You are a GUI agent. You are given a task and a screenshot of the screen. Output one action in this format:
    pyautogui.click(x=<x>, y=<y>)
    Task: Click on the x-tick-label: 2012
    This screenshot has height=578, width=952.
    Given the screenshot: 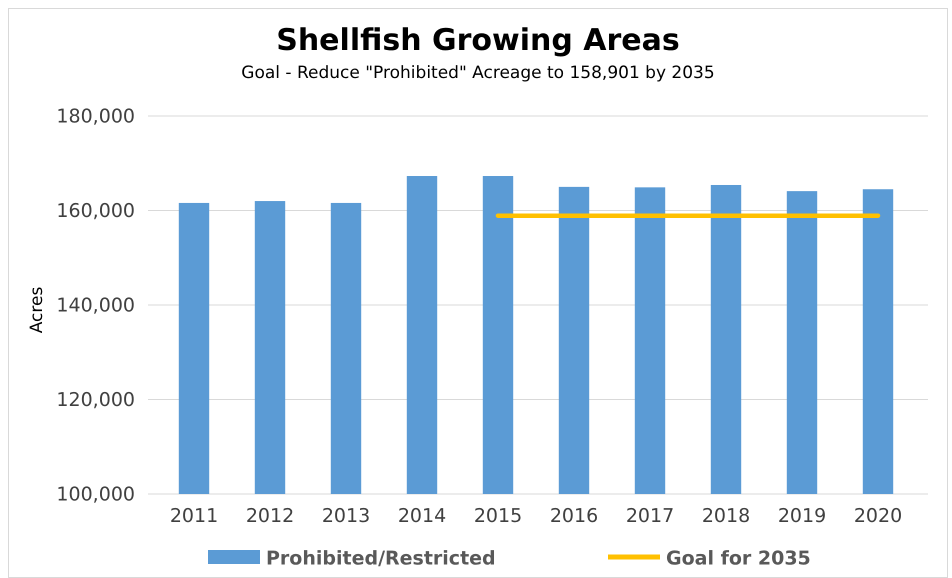 What is the action you would take?
    pyautogui.click(x=270, y=516)
    